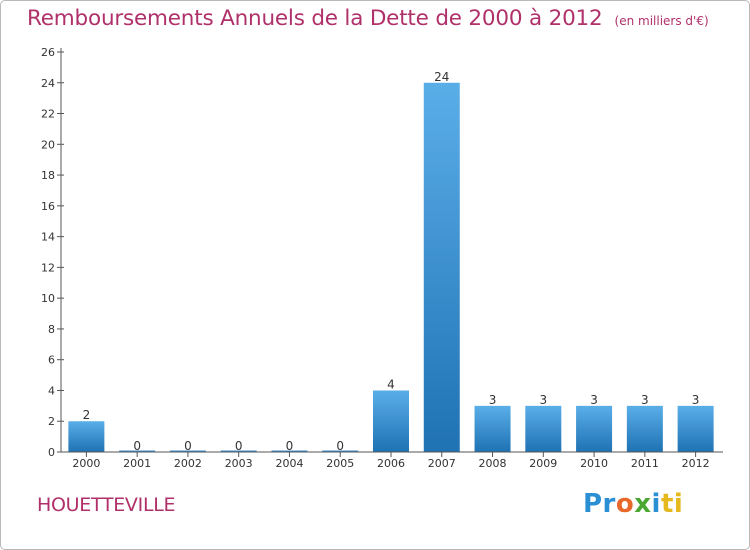 Image resolution: width=750 pixels, height=550 pixels. Describe the element at coordinates (645, 463) in the screenshot. I see `x-tick-label: 2011` at that location.